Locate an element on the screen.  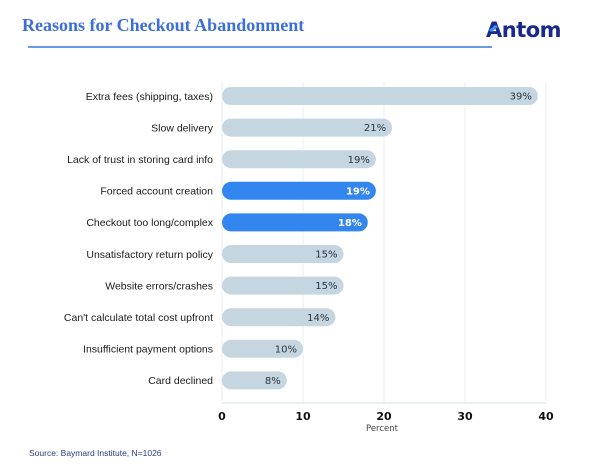
x-axis-title: Percent is located at coordinates (382, 429).